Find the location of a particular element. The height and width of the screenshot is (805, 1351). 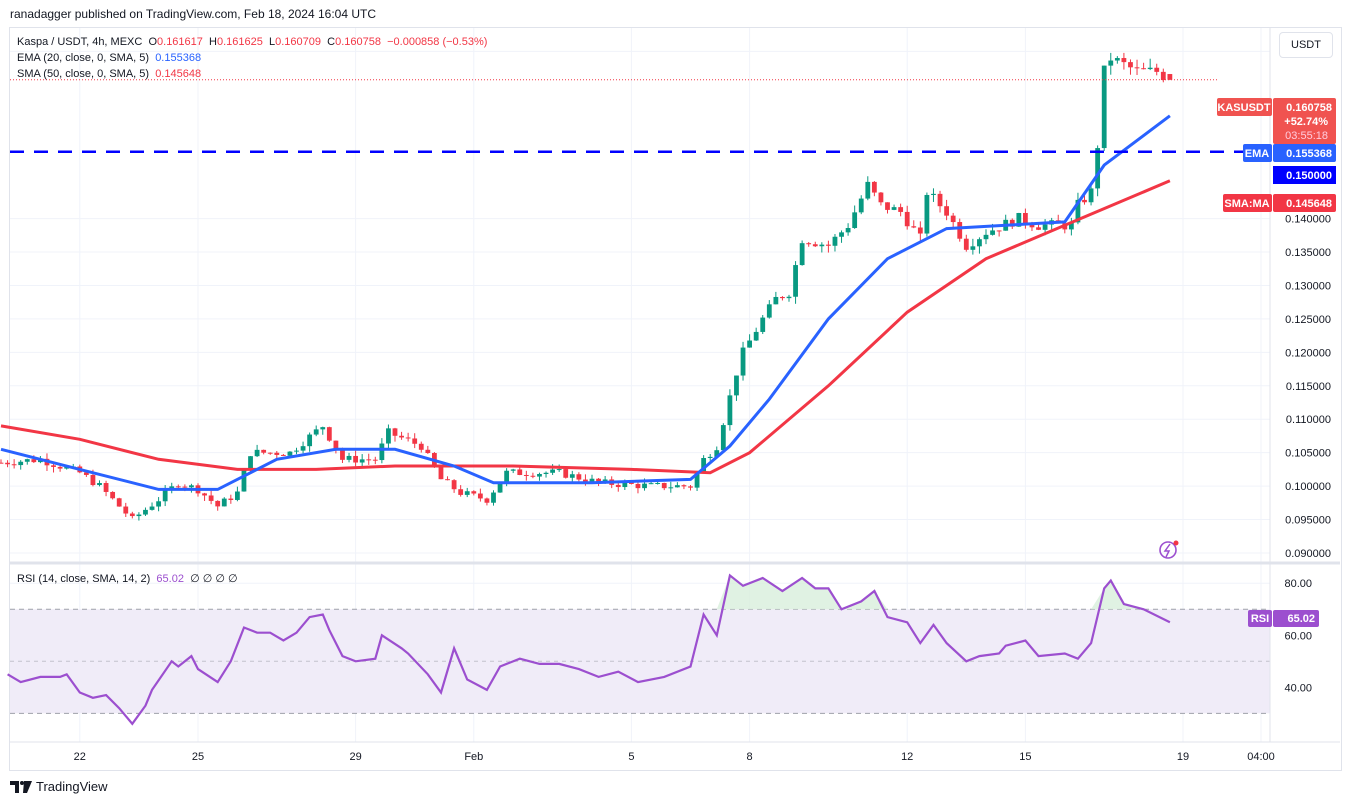

date-tick-label: 12 is located at coordinates (907, 757).